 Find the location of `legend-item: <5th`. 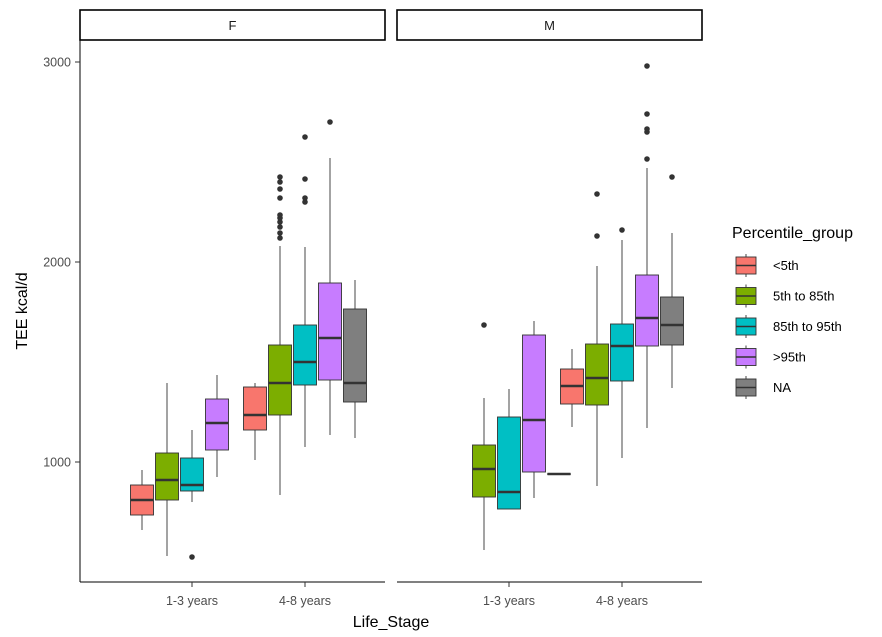

legend-item: <5th is located at coordinates (767, 265).